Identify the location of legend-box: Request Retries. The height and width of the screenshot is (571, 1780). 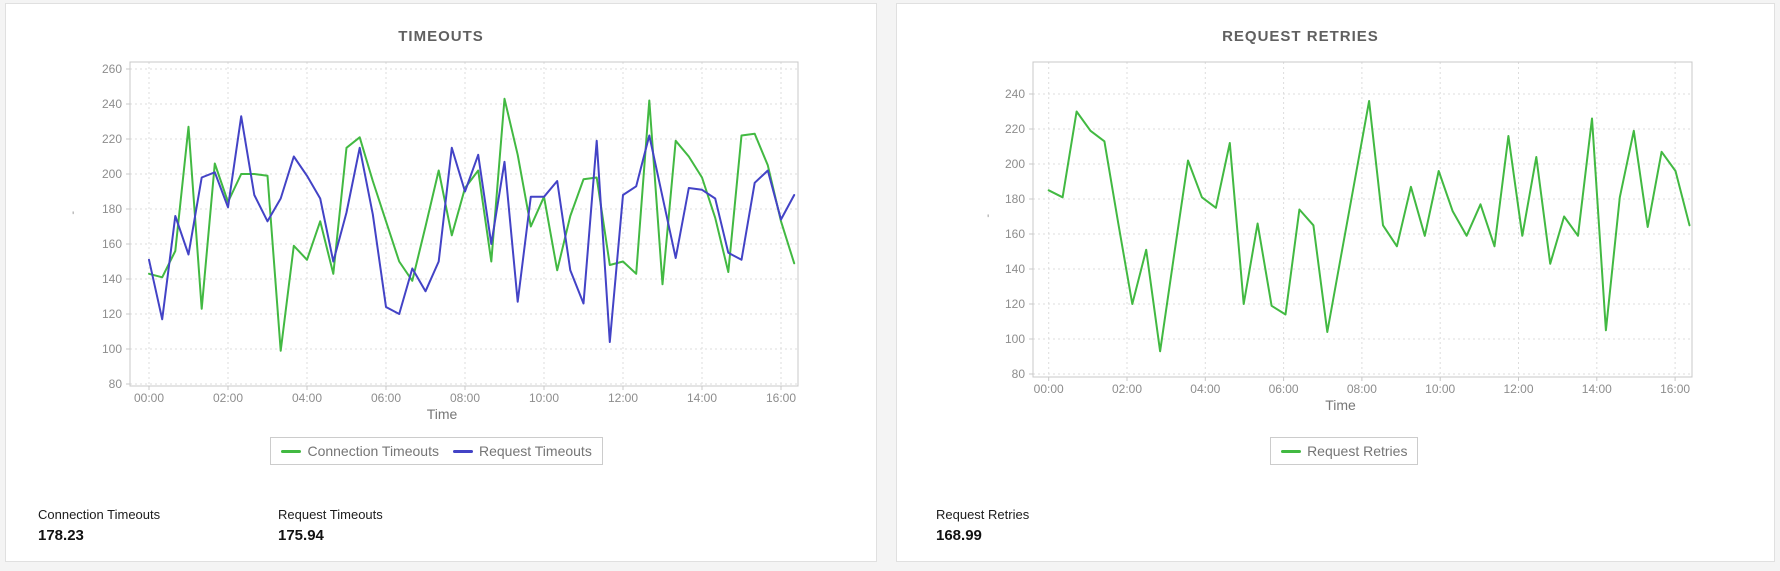
(1344, 451).